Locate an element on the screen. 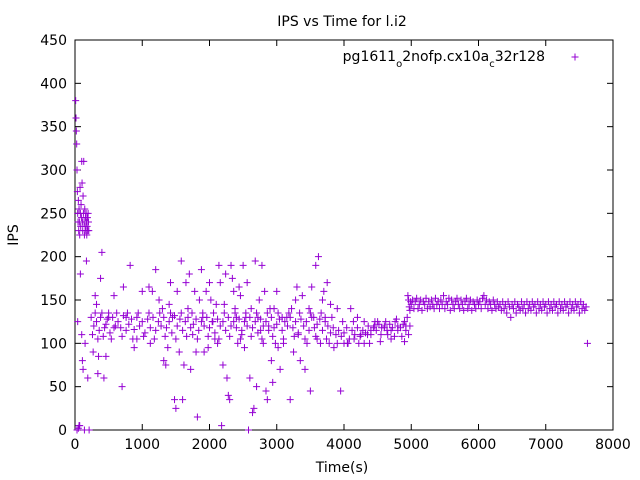 This screenshot has height=480, width=640. legend-label: pg1611o2nofp.cx10ac32r128 is located at coordinates (444, 59).